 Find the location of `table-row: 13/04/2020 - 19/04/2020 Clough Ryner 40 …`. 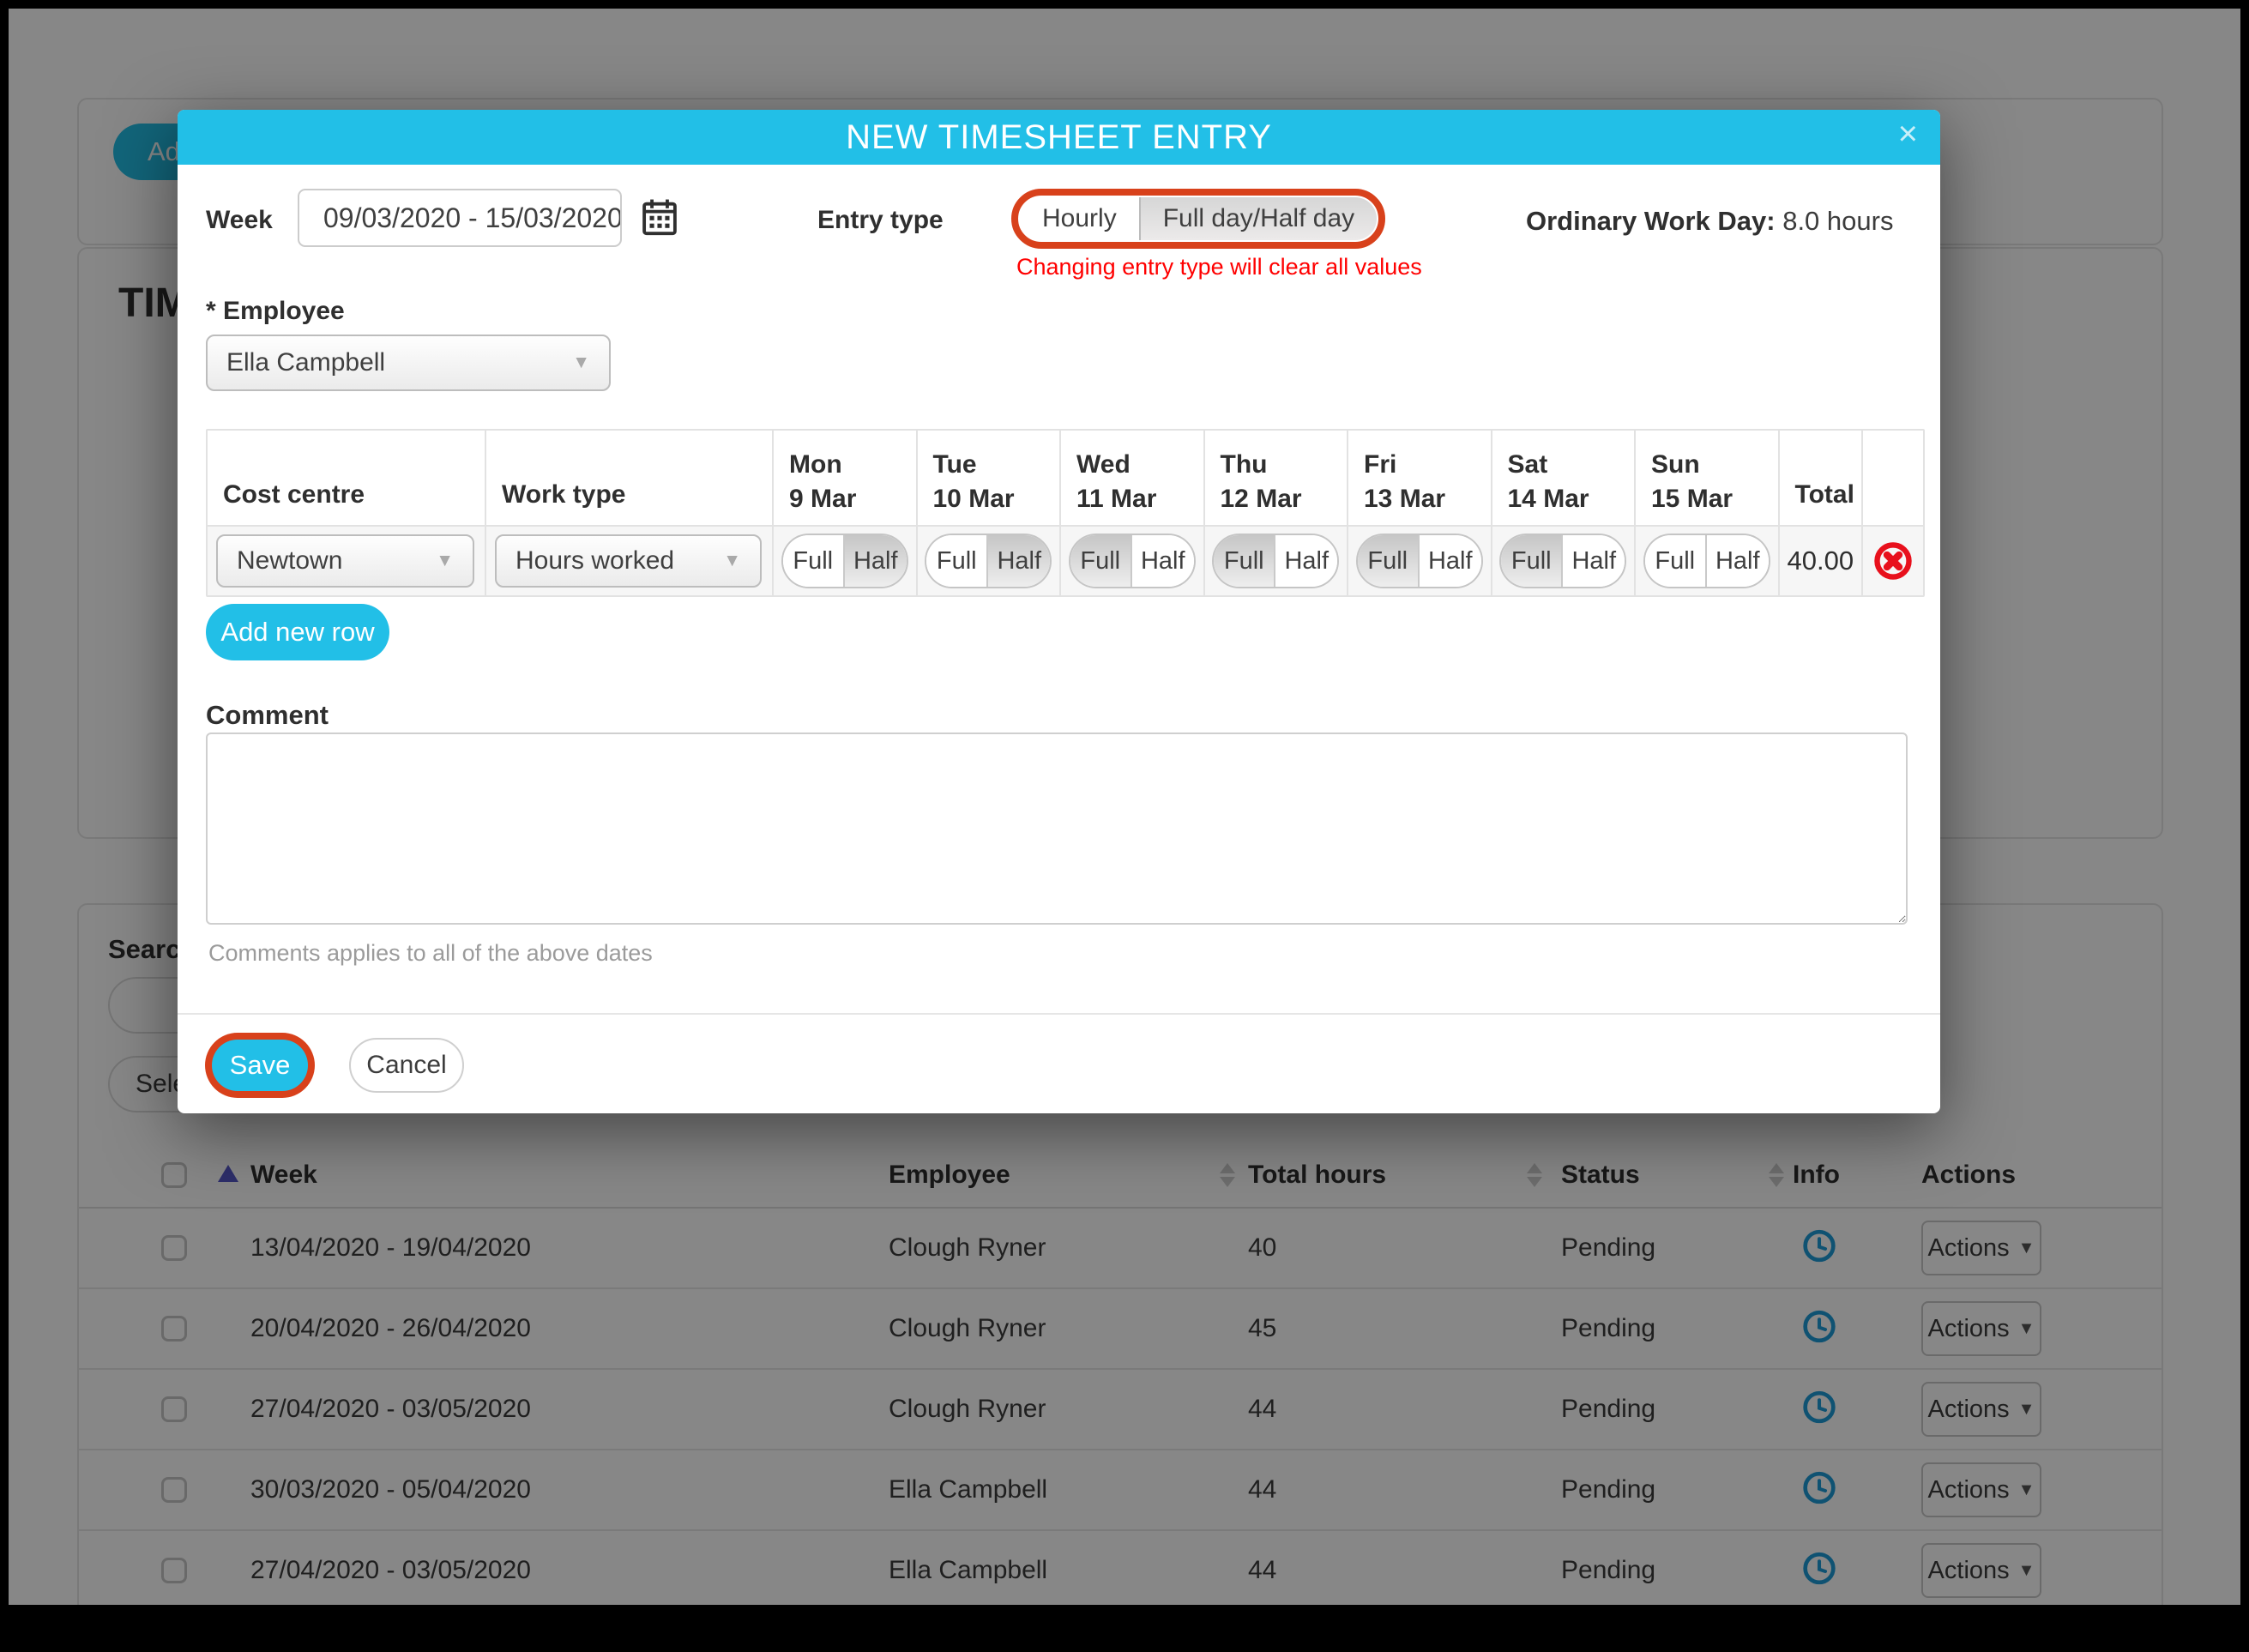

table-row: 13/04/2020 - 19/04/2020 Clough Ryner 40 … is located at coordinates (1120, 1249).